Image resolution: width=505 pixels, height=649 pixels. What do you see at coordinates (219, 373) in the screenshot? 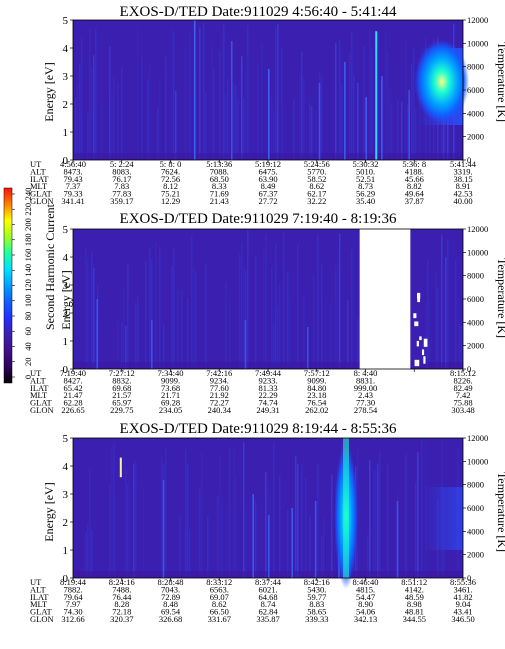
I see `orbit-table-cell: 7:42:16` at bounding box center [219, 373].